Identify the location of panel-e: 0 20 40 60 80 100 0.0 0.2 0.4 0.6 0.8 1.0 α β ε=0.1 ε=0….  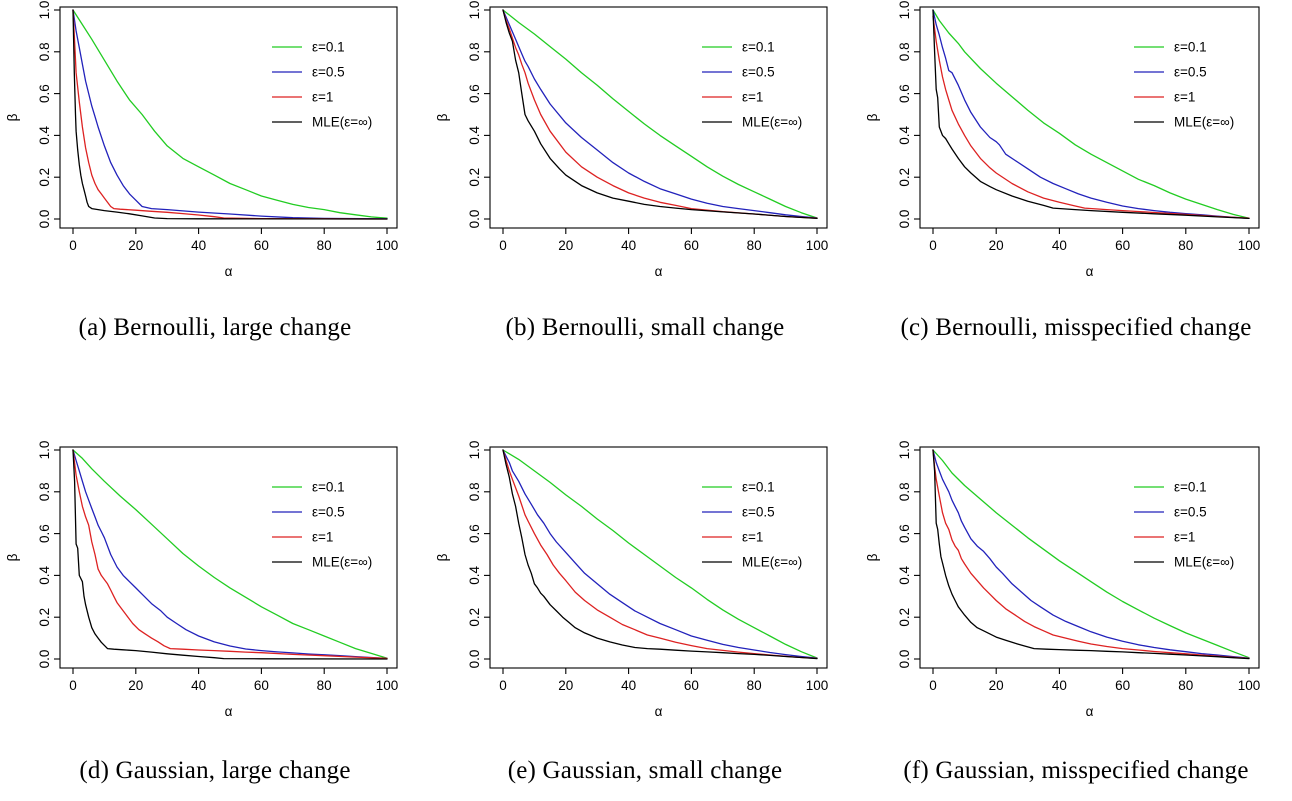
(645, 590).